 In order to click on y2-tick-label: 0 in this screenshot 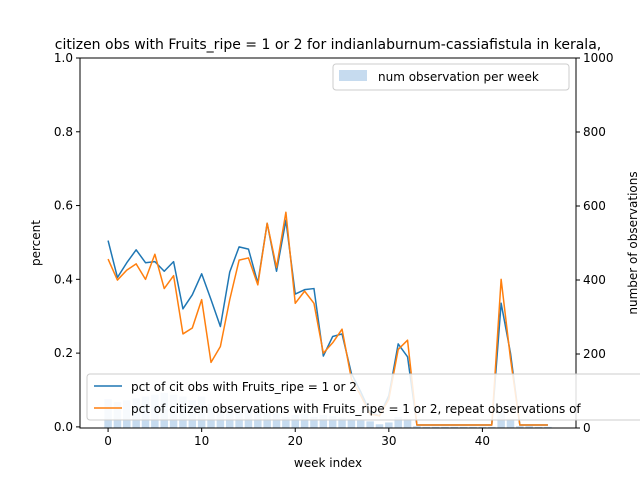, I will do `click(587, 428)`.